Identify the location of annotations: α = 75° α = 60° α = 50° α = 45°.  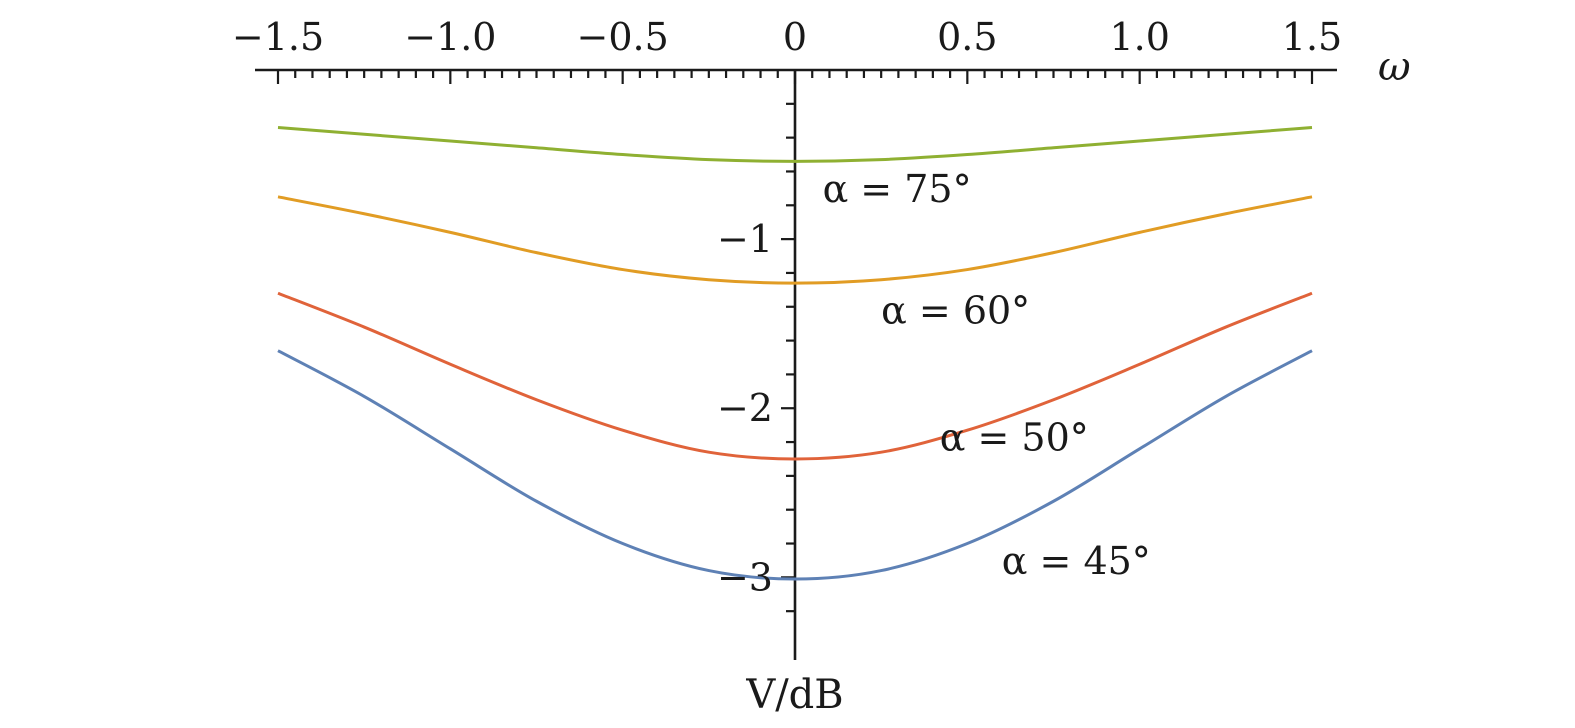
(987, 375).